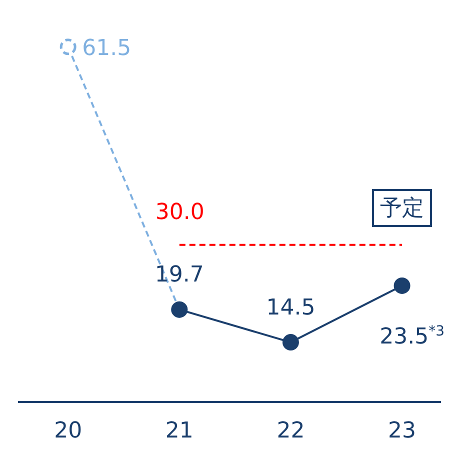 The width and height of the screenshot is (459, 466). What do you see at coordinates (179, 275) in the screenshot?
I see `data-label: 19.7` at bounding box center [179, 275].